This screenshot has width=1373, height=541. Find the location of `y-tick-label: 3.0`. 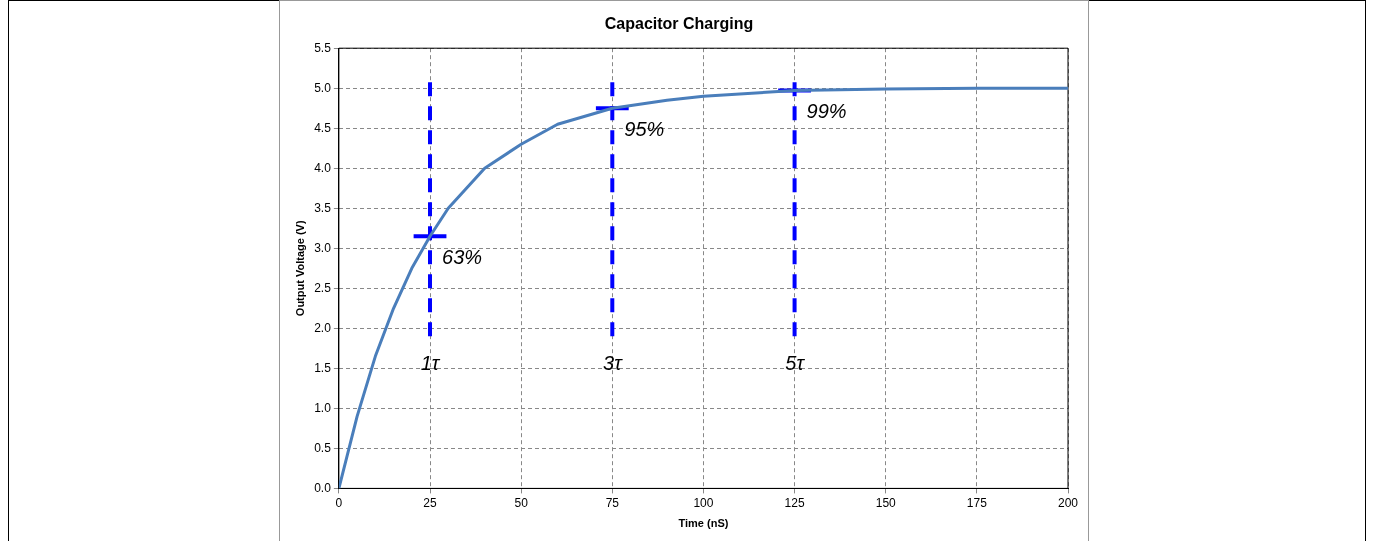

y-tick-label: 3.0 is located at coordinates (323, 247).